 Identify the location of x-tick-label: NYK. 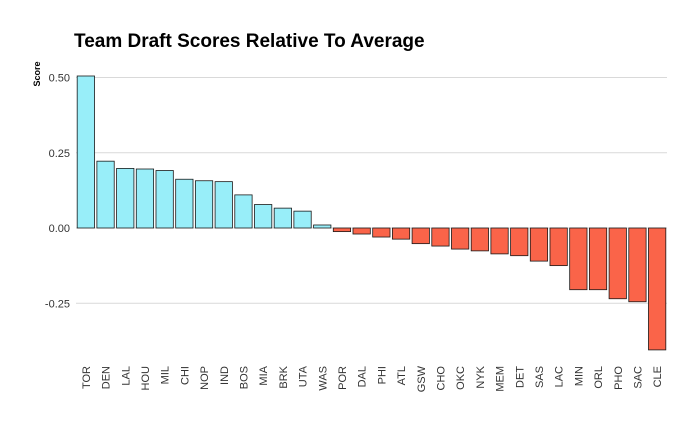
(481, 376).